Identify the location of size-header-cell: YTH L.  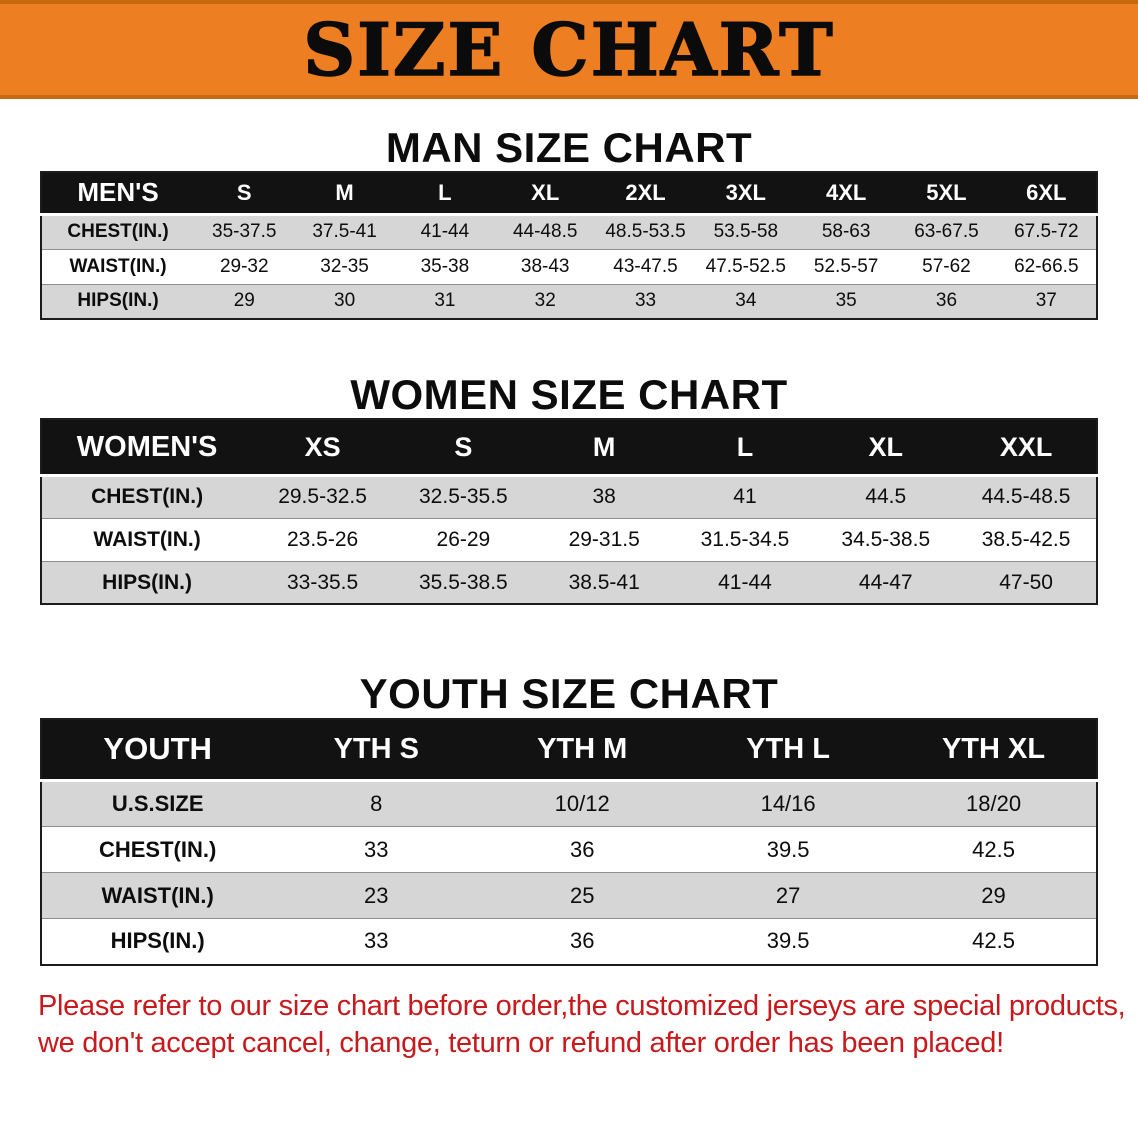
(788, 750).